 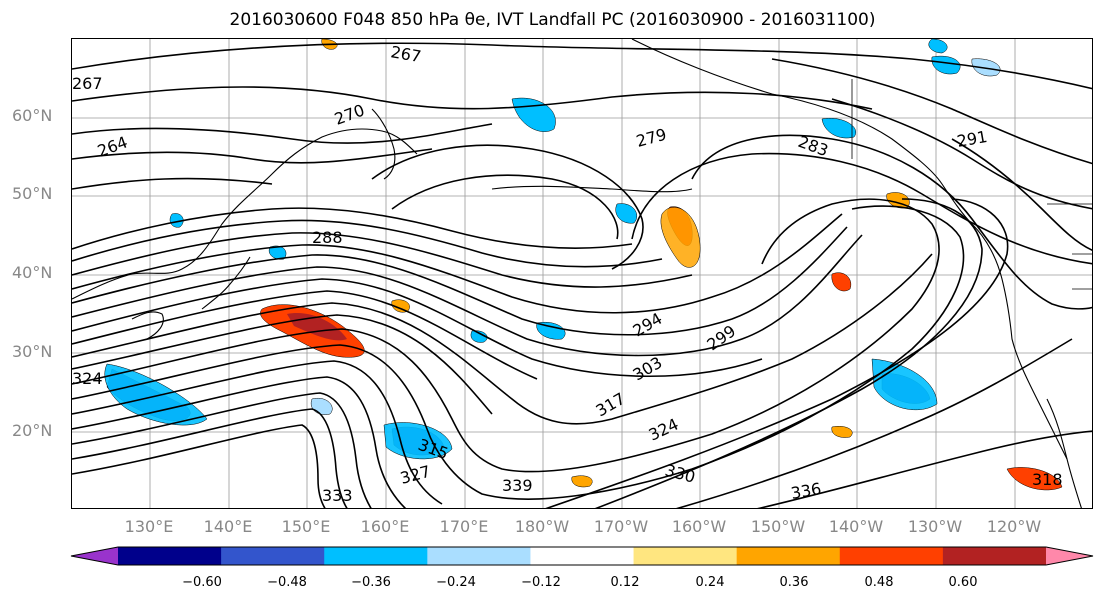 I want to click on contour-label-294: 294, so click(x=648, y=325).